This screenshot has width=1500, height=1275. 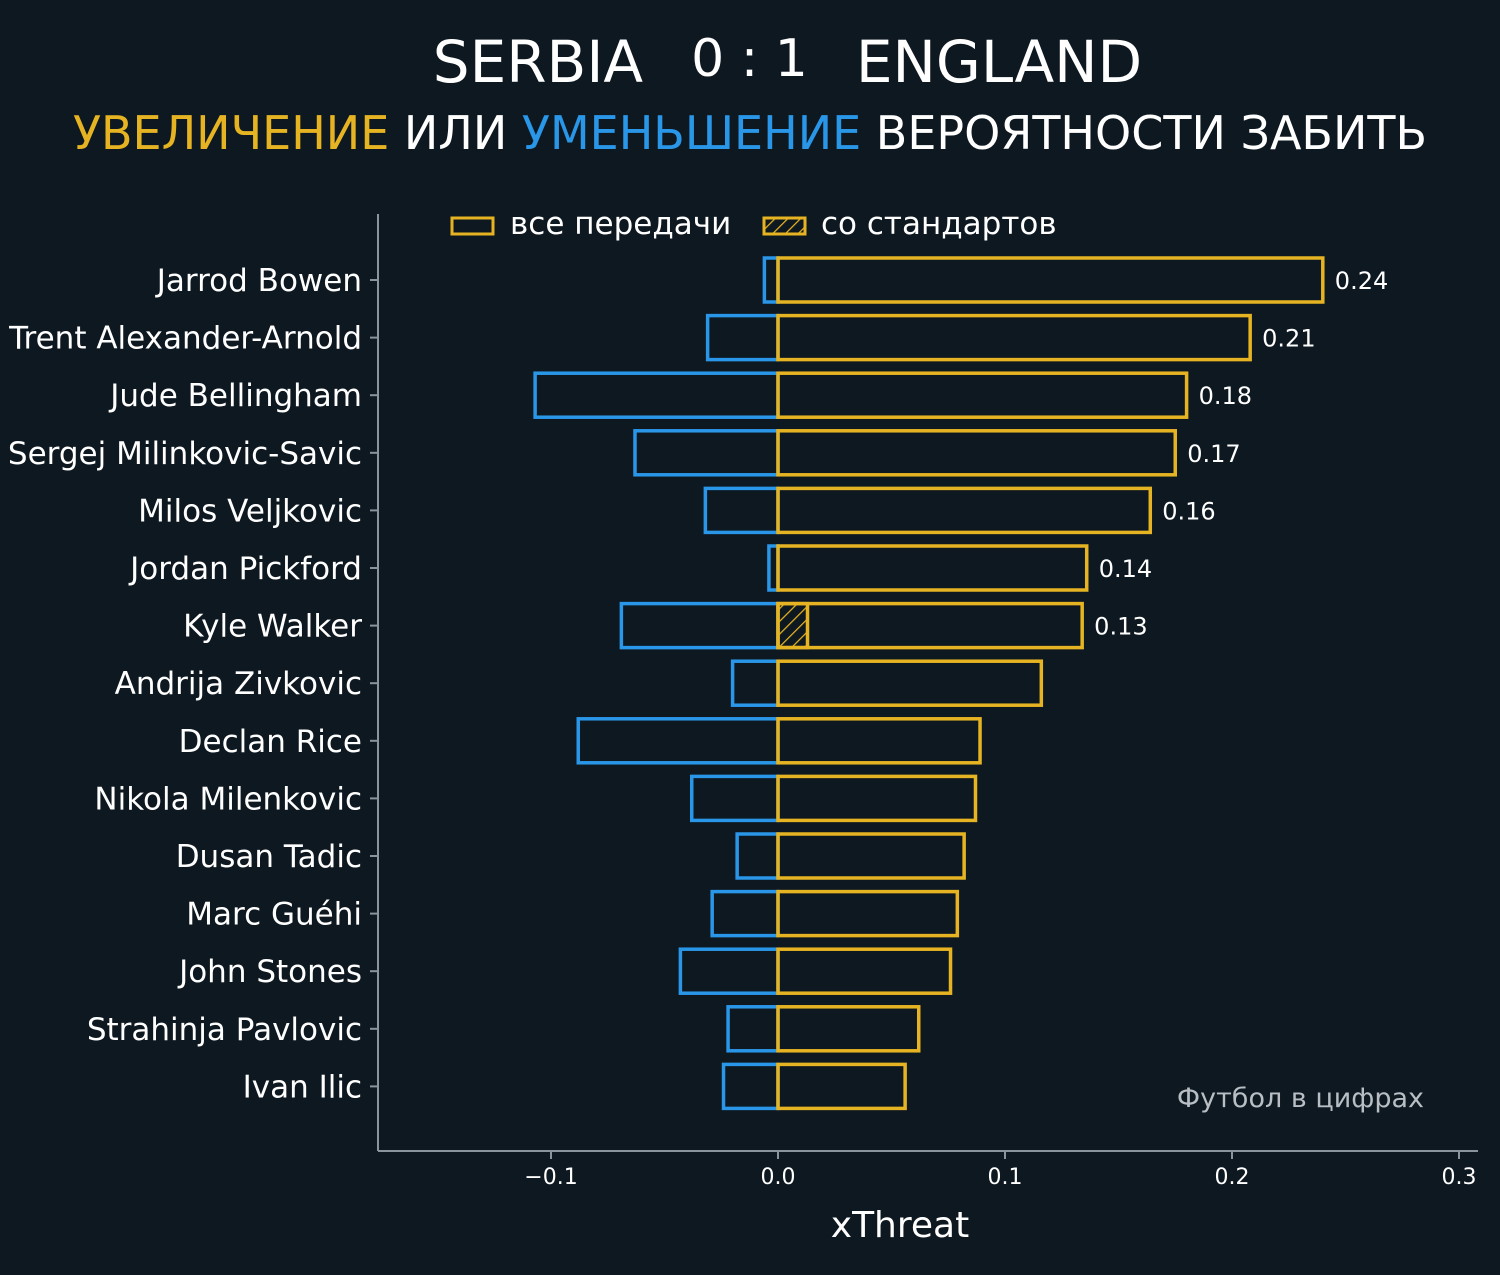 What do you see at coordinates (274, 915) in the screenshot?
I see `player-label: Marc Guéhi` at bounding box center [274, 915].